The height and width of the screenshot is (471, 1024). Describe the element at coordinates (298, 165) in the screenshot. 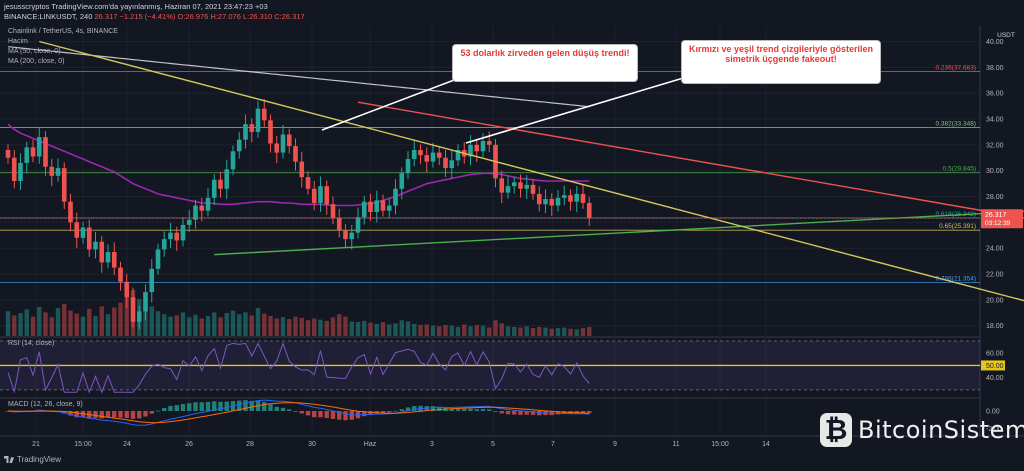

I see `ma50-line` at that location.